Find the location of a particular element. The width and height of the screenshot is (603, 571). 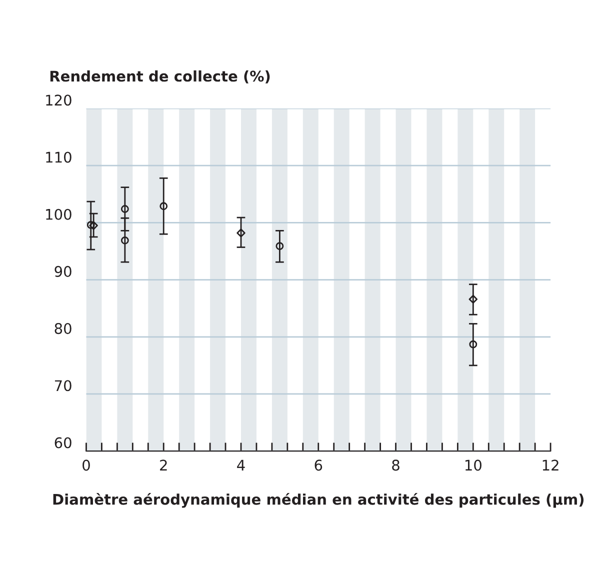

y-tick-label: 80 is located at coordinates (63, 328).